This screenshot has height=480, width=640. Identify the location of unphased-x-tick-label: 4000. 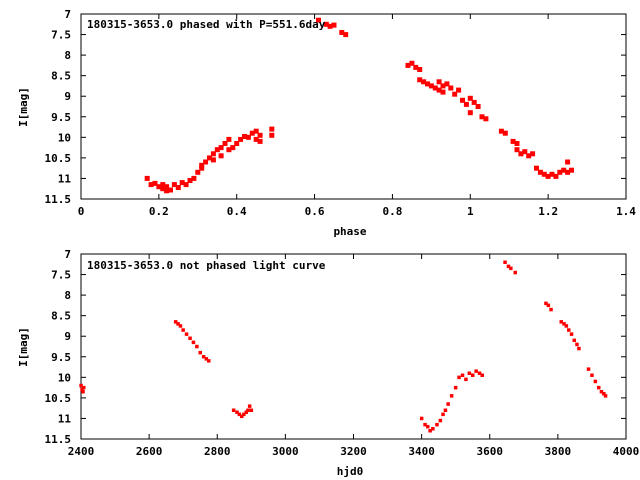
(626, 451).